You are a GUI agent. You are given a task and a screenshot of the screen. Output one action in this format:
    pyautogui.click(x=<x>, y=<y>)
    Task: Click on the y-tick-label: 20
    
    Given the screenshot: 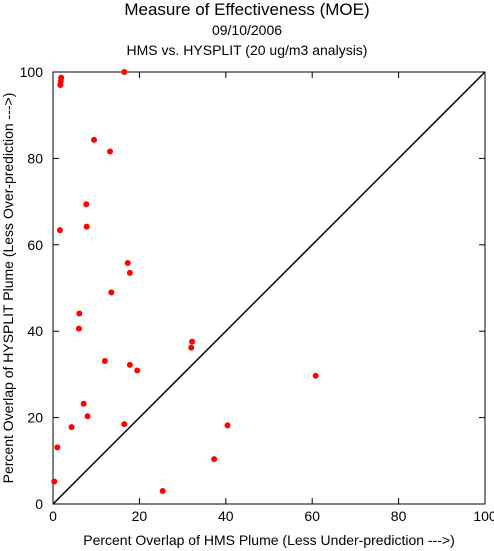 What is the action you would take?
    pyautogui.click(x=35, y=418)
    